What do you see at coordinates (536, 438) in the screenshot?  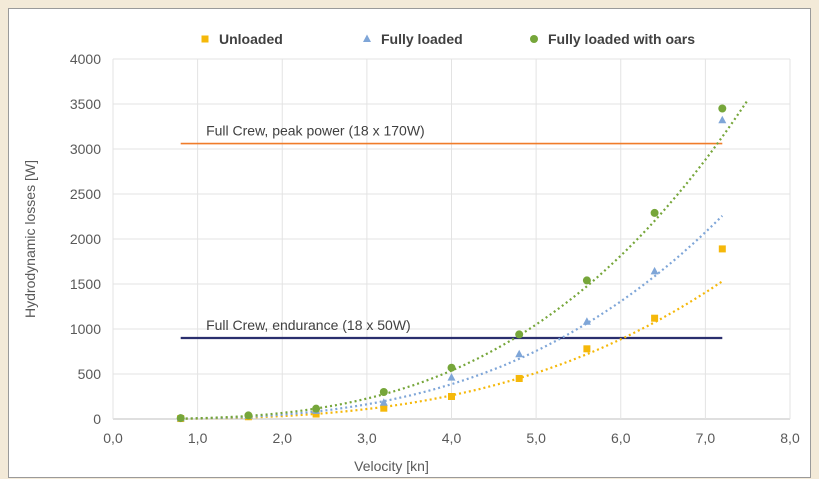 I see `x-tick-label: 5,0` at bounding box center [536, 438].